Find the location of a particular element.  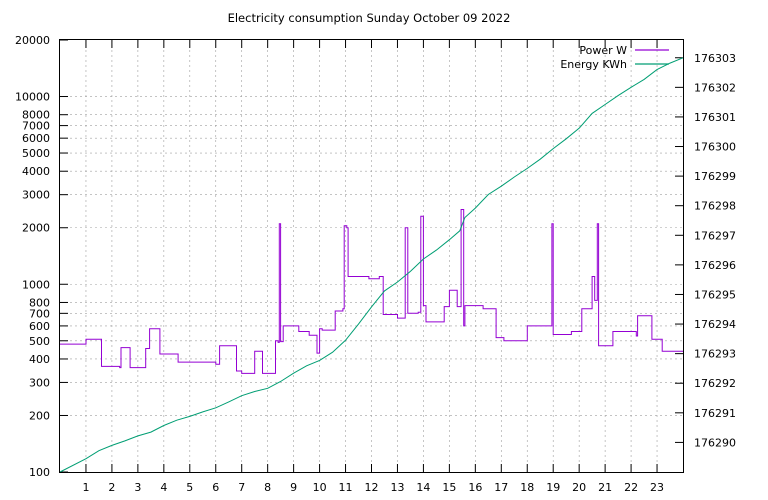

y2-tick-label: 176302 is located at coordinates (715, 87).